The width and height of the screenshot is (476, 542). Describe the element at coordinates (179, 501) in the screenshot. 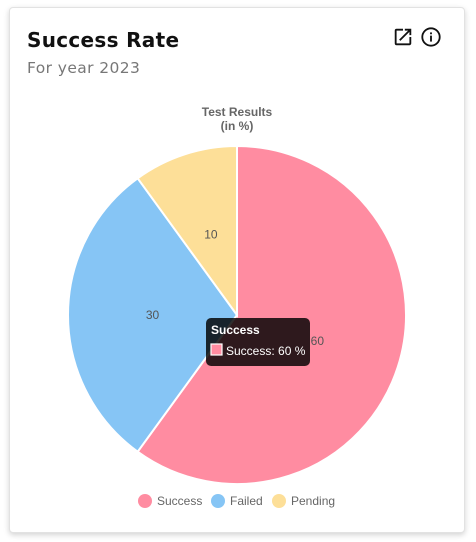

I see `legend-label: Success` at that location.